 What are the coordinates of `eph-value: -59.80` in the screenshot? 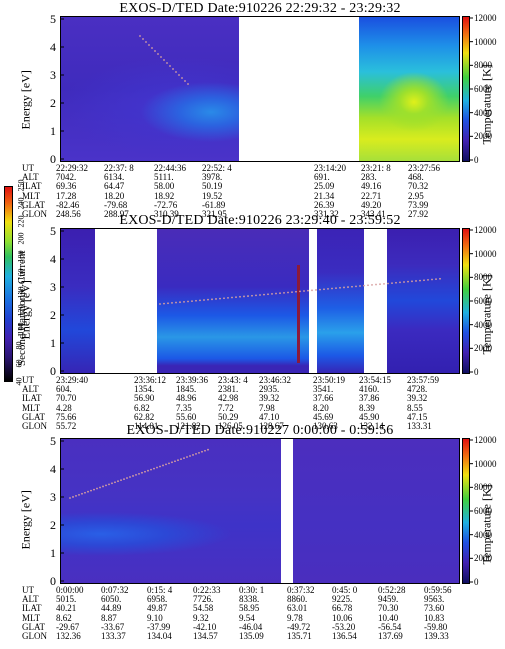 It's located at (436, 626).